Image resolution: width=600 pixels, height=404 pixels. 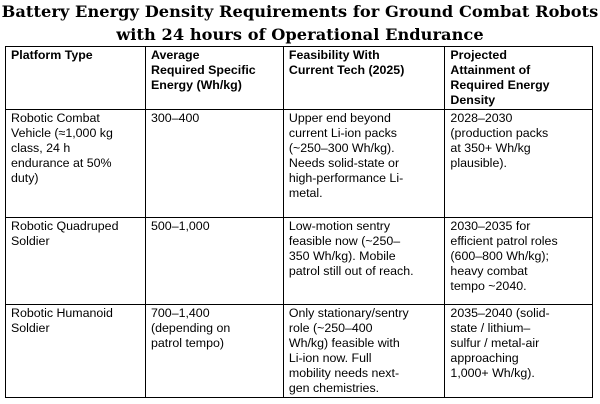 What do you see at coordinates (214, 78) in the screenshot?
I see `header-required-specific-energy: Average Required Specific Energy (Wh/kg)` at bounding box center [214, 78].